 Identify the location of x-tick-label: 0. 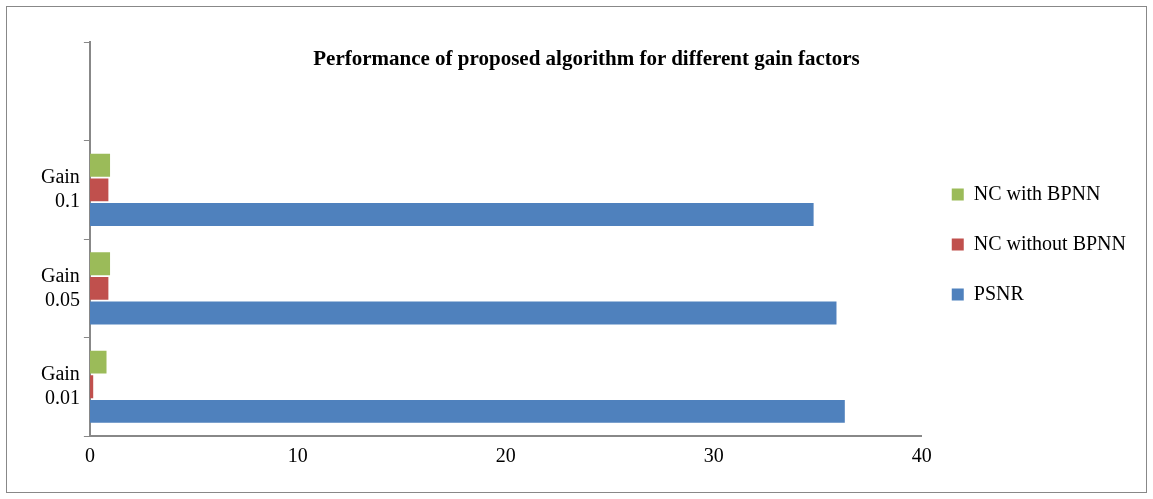
(89, 455).